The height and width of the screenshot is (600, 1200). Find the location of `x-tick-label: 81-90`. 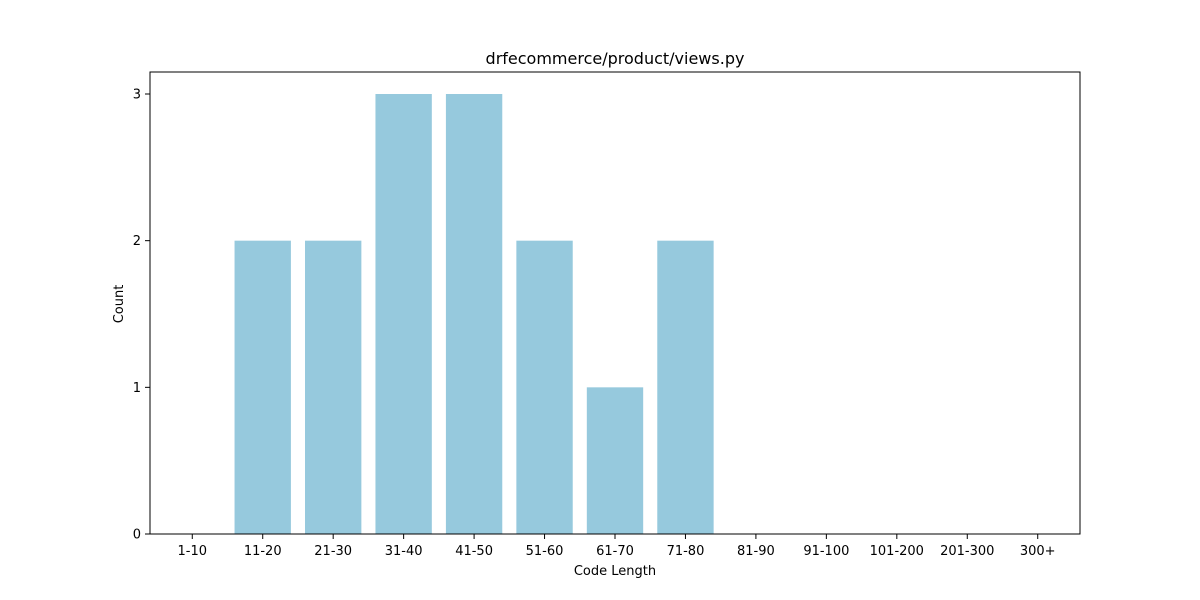

x-tick-label: 81-90 is located at coordinates (756, 551).